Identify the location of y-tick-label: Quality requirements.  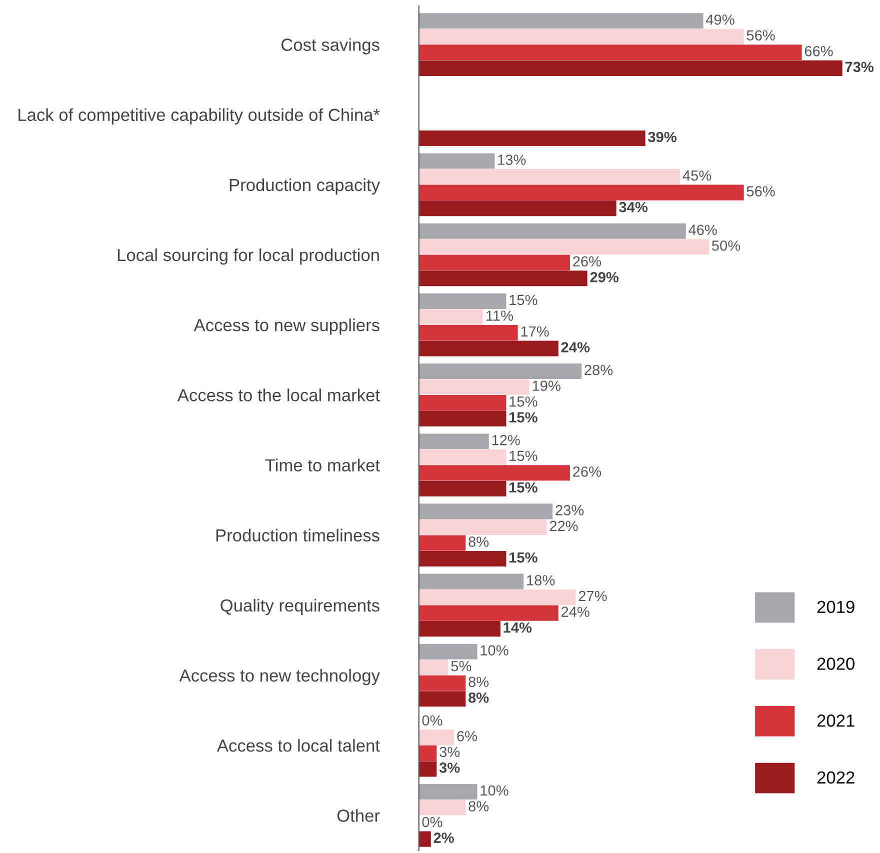
(300, 607).